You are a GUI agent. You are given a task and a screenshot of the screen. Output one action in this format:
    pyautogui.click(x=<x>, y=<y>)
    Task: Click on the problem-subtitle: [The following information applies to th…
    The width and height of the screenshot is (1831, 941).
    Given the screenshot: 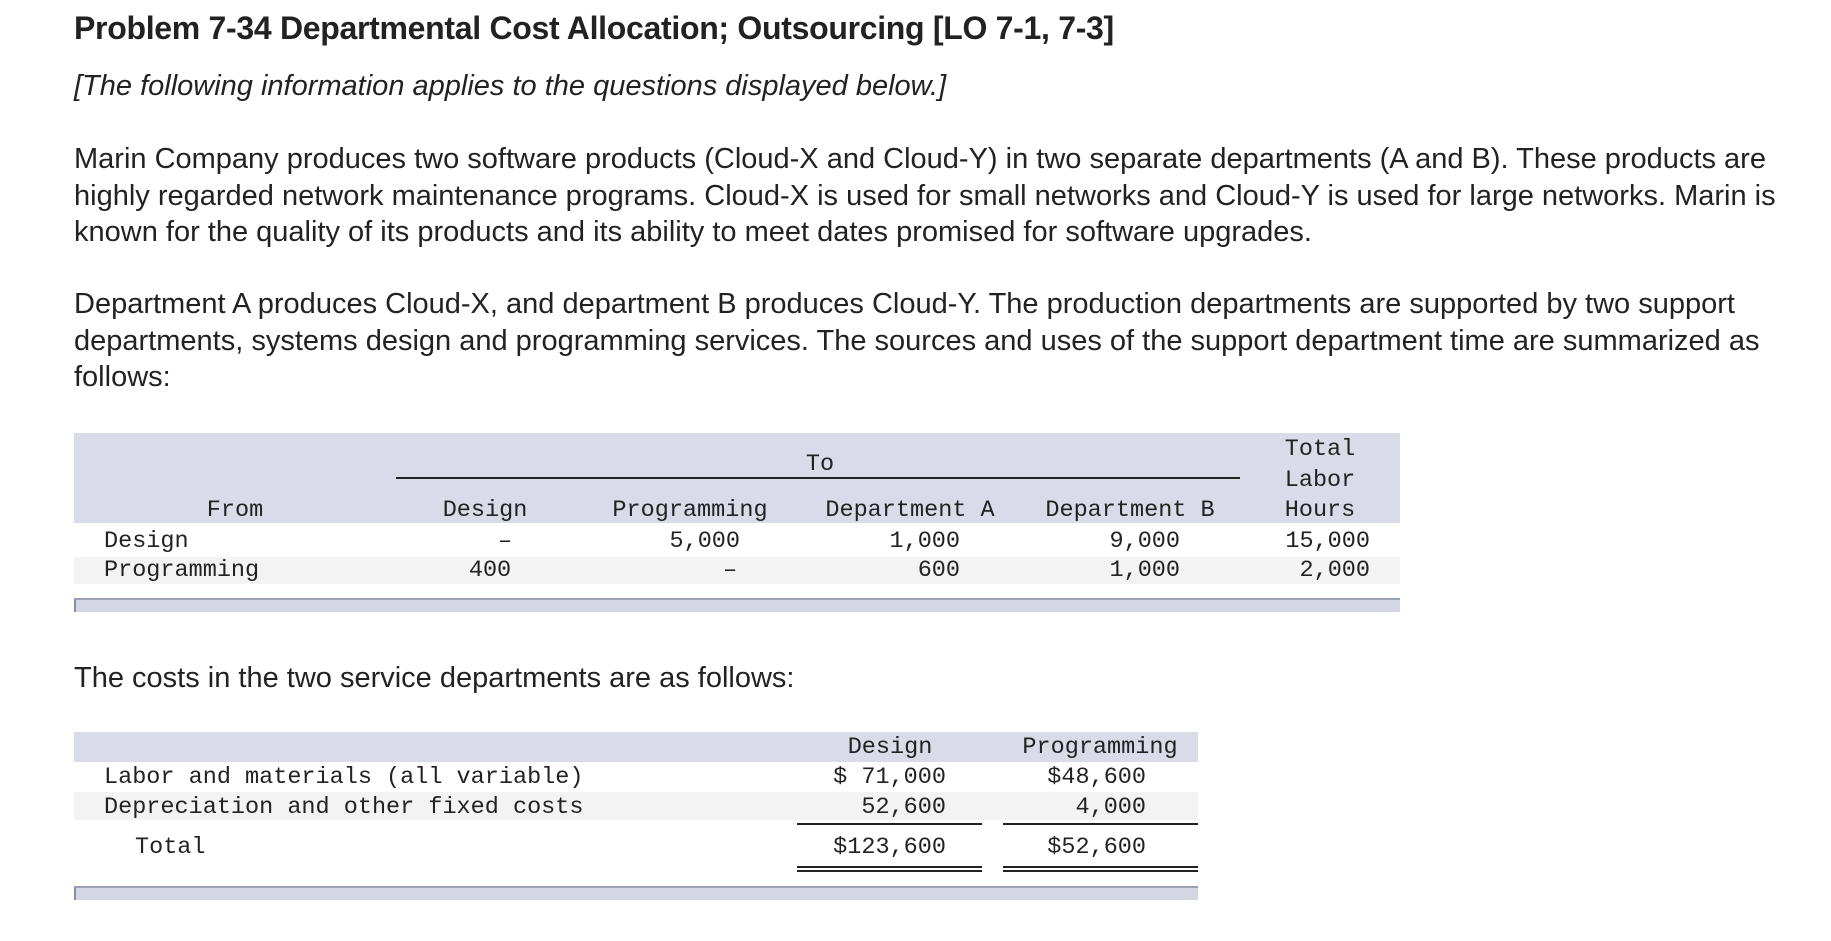 What is the action you would take?
    pyautogui.click(x=510, y=86)
    